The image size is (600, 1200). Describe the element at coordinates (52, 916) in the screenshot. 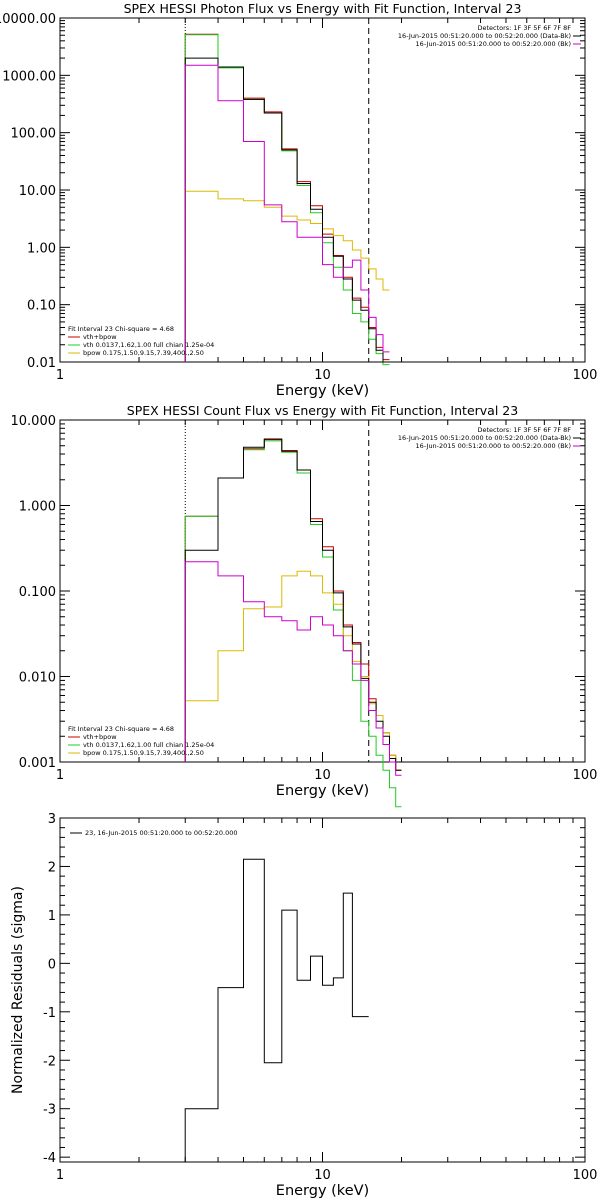

I see `y-tick-label: 1` at that location.